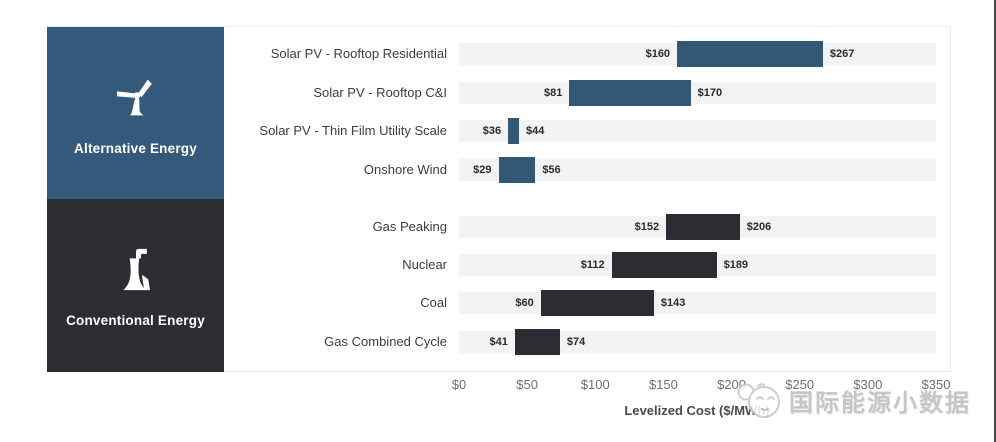  Describe the element at coordinates (498, 92) in the screenshot. I see `chart-row: Solar PV - Rooftop C&I $81 $170` at that location.